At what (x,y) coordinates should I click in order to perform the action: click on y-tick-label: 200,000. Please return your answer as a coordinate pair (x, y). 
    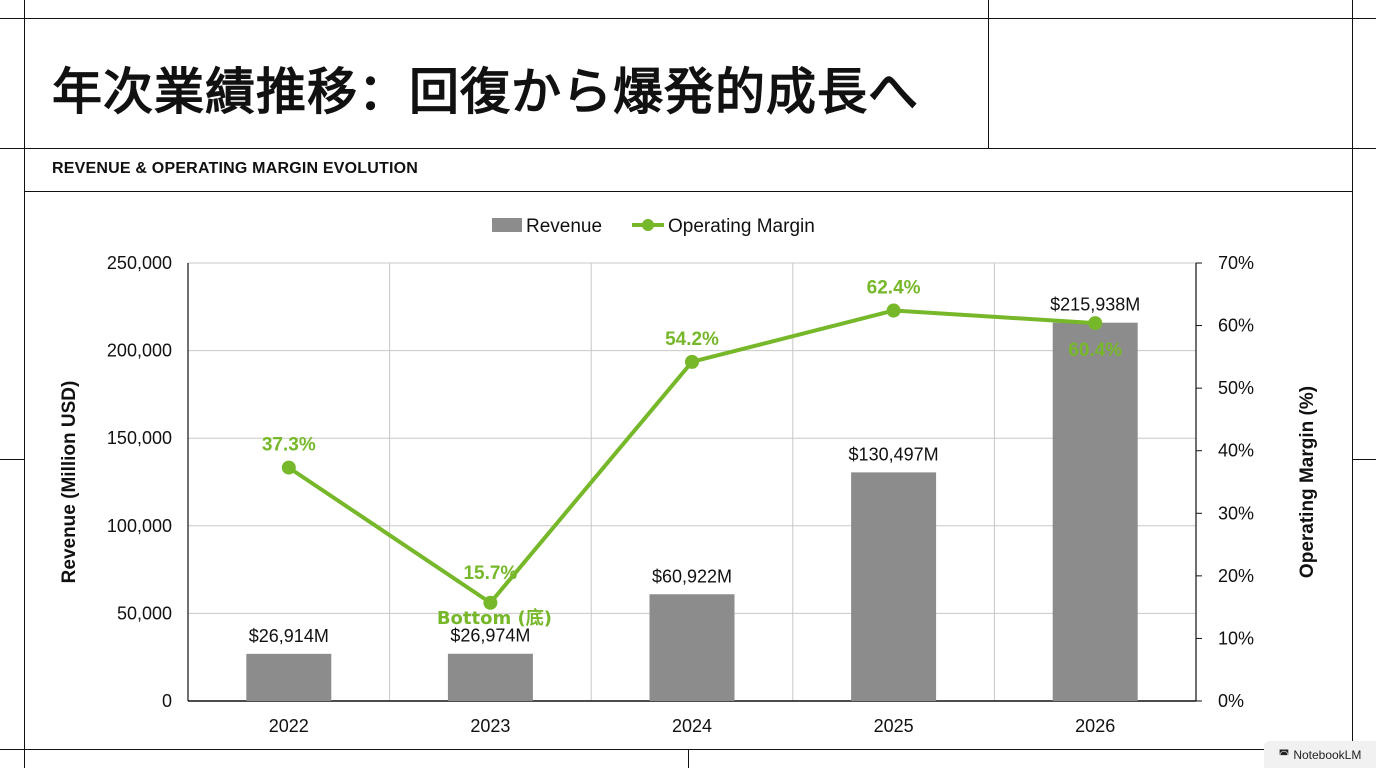
    Looking at the image, I should click on (139, 351).